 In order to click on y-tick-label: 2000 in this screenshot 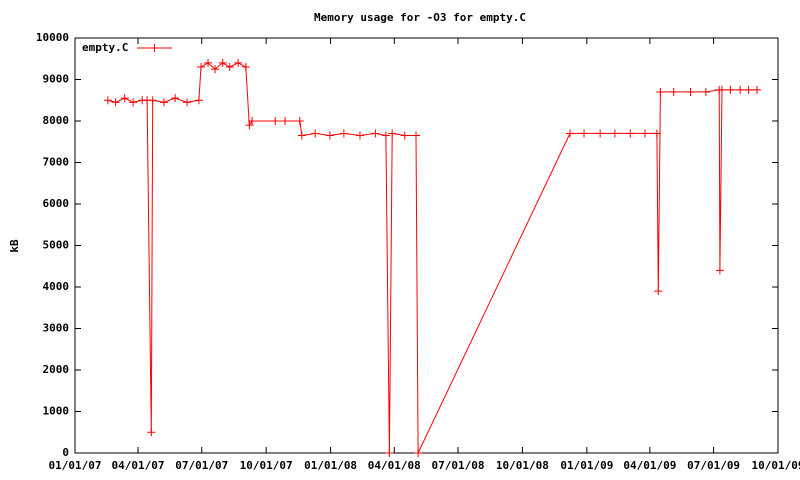, I will do `click(56, 369)`.